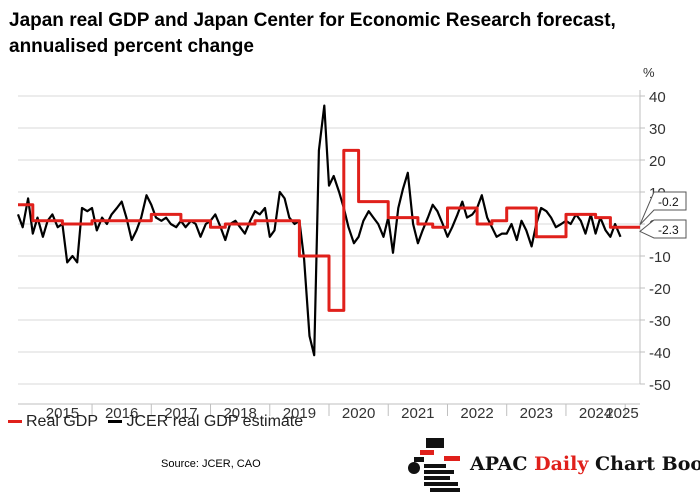  I want to click on brand-logo: APAC Daily Chart Book, so click(552, 466).